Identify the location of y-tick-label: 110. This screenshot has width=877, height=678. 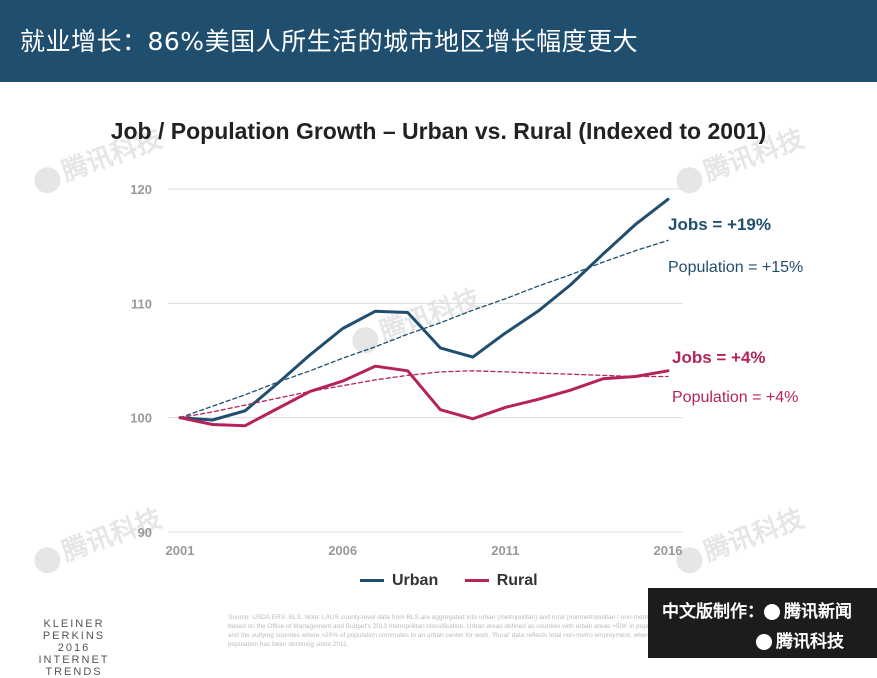
(141, 303).